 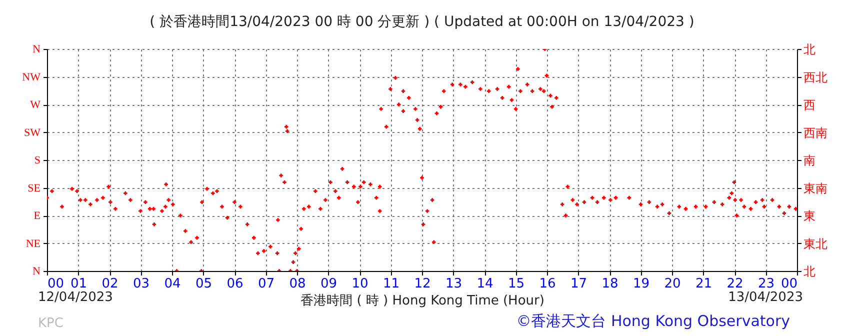 What do you see at coordinates (235, 284) in the screenshot?
I see `x-tick-label: 06` at bounding box center [235, 284].